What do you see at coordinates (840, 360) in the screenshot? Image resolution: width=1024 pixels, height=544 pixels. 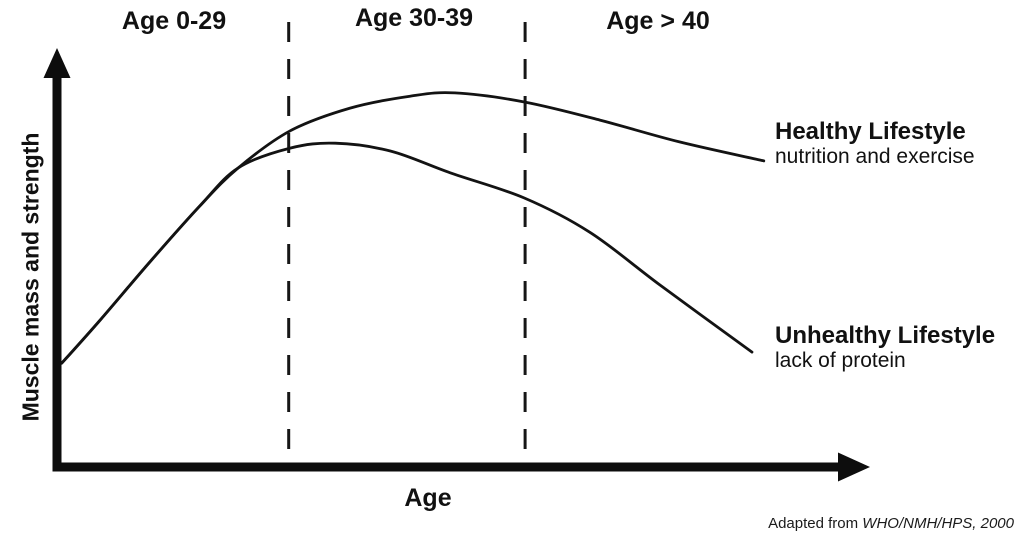 I see `legend-unhealthy-subtitle: lack of protein` at bounding box center [840, 360].